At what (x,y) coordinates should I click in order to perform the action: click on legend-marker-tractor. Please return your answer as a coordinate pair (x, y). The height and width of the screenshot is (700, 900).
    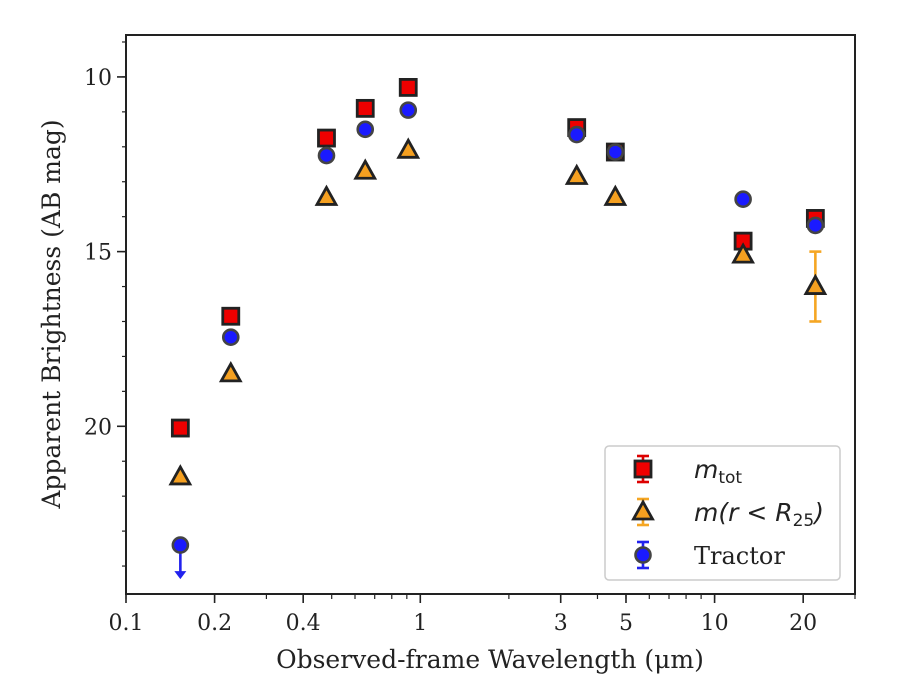
    Looking at the image, I should click on (643, 555).